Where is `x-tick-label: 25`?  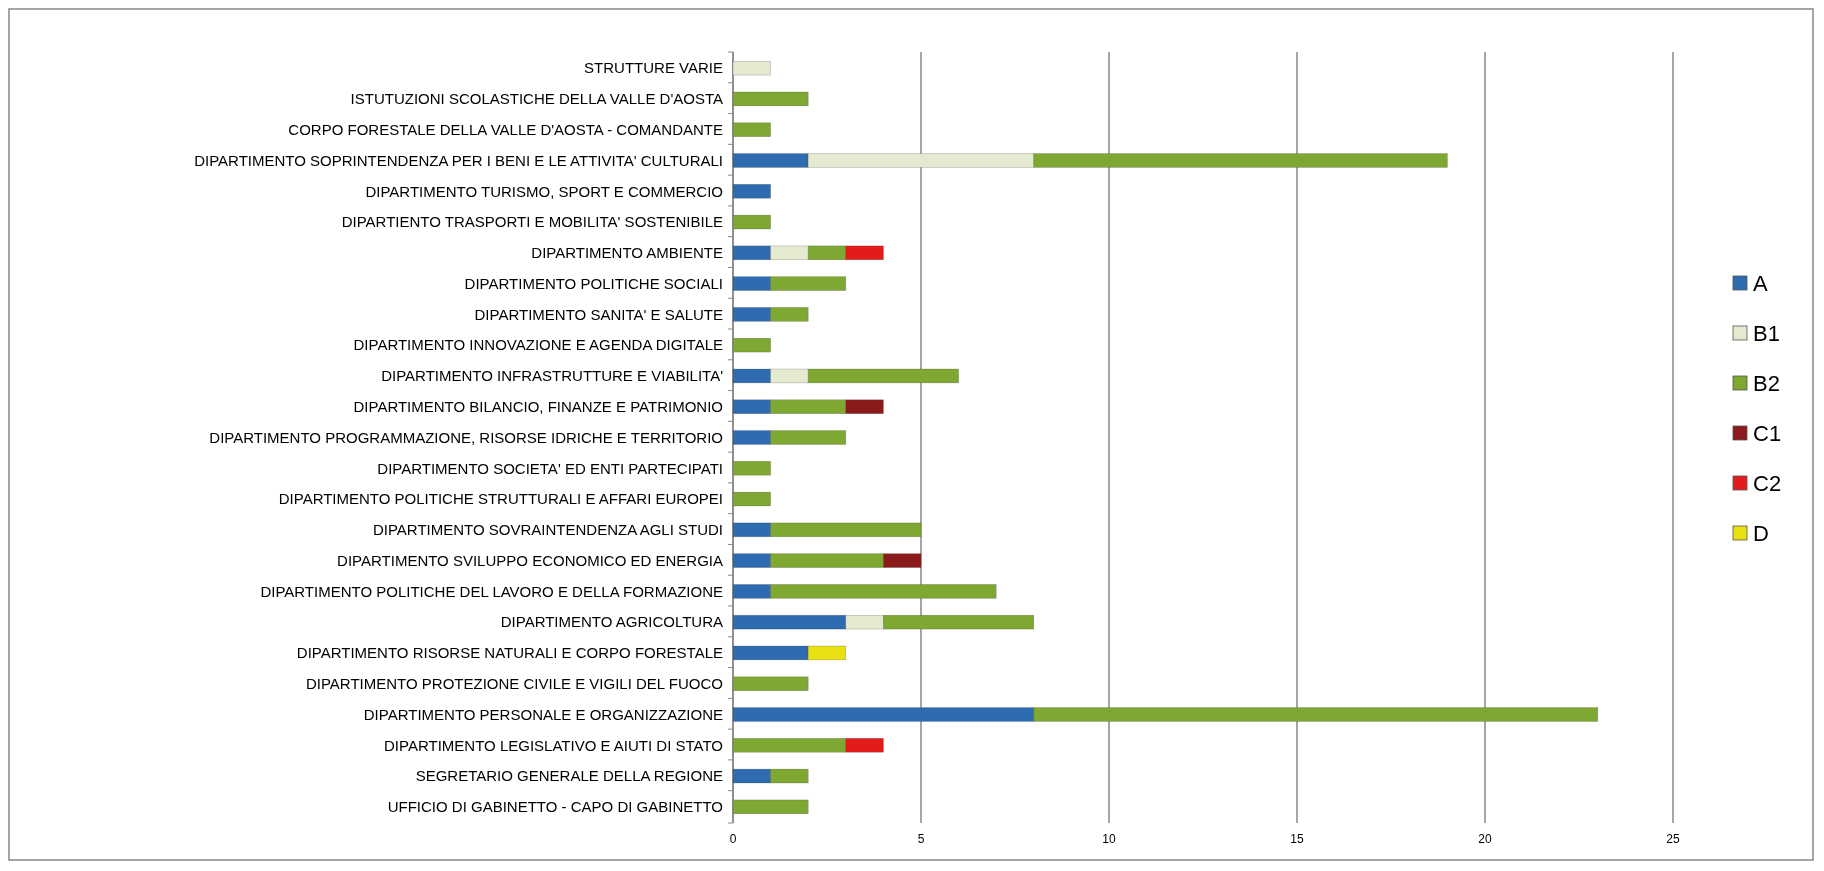 x-tick-label: 25 is located at coordinates (1673, 839).